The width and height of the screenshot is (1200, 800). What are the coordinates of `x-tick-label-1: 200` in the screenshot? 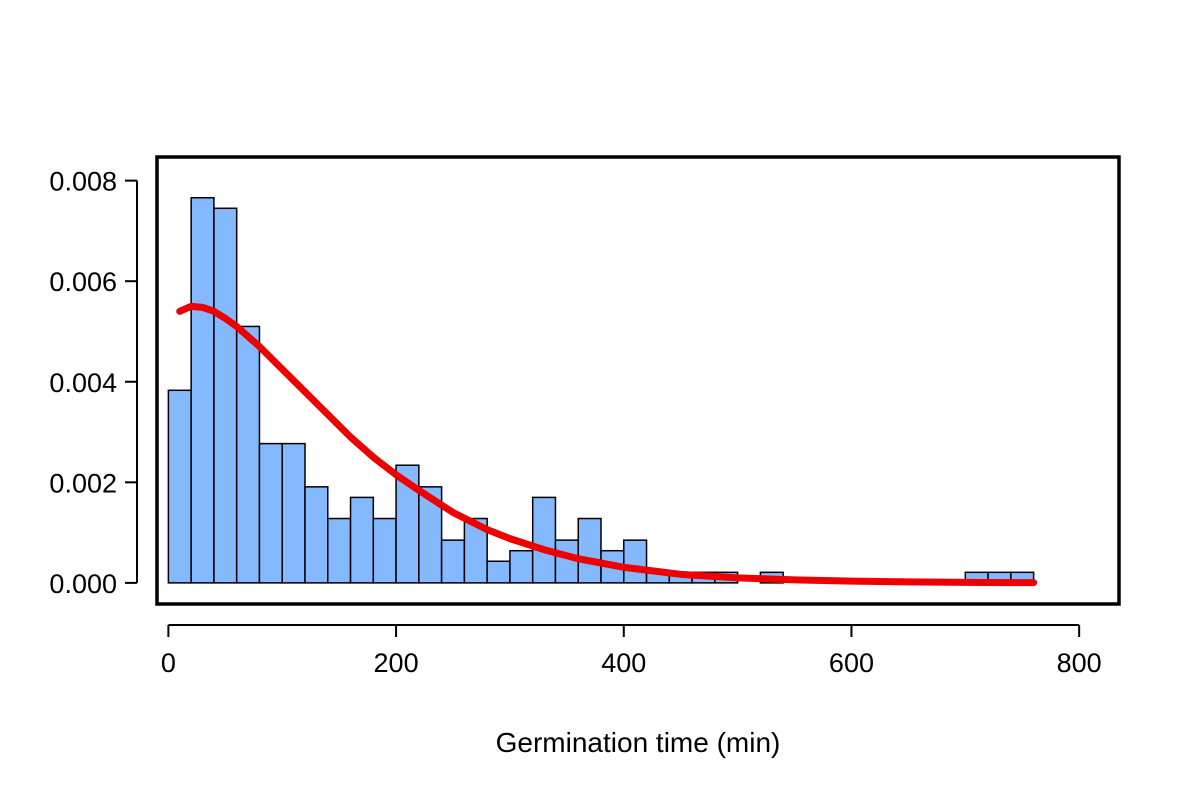 It's located at (396, 663).